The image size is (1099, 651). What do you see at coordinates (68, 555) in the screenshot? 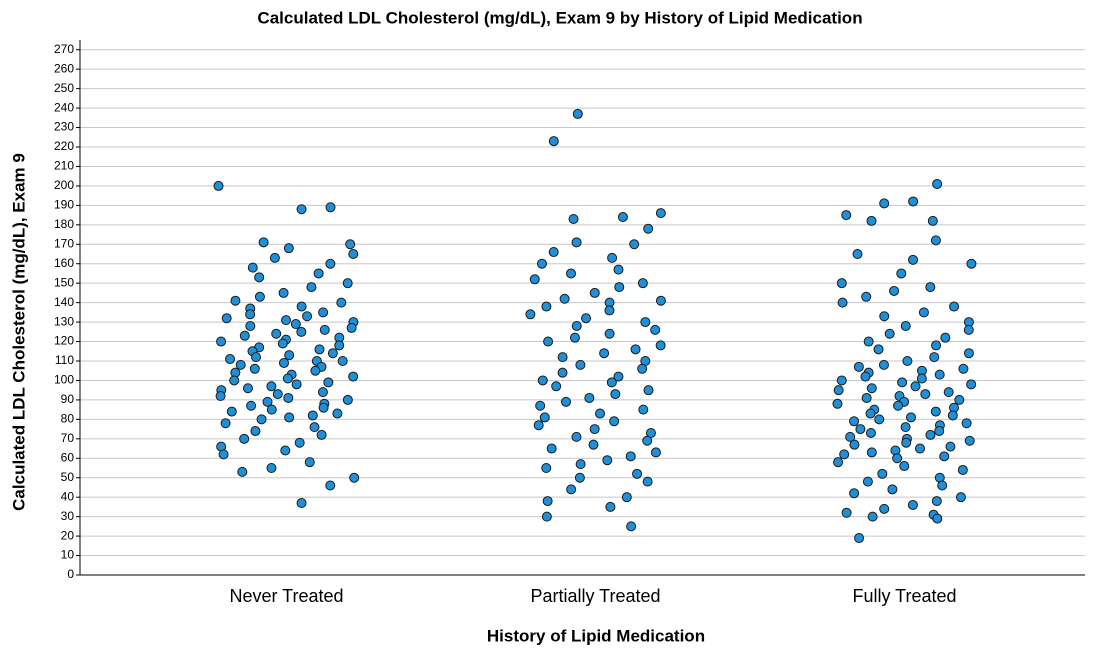
I see `y-tick-label: 10` at bounding box center [68, 555].